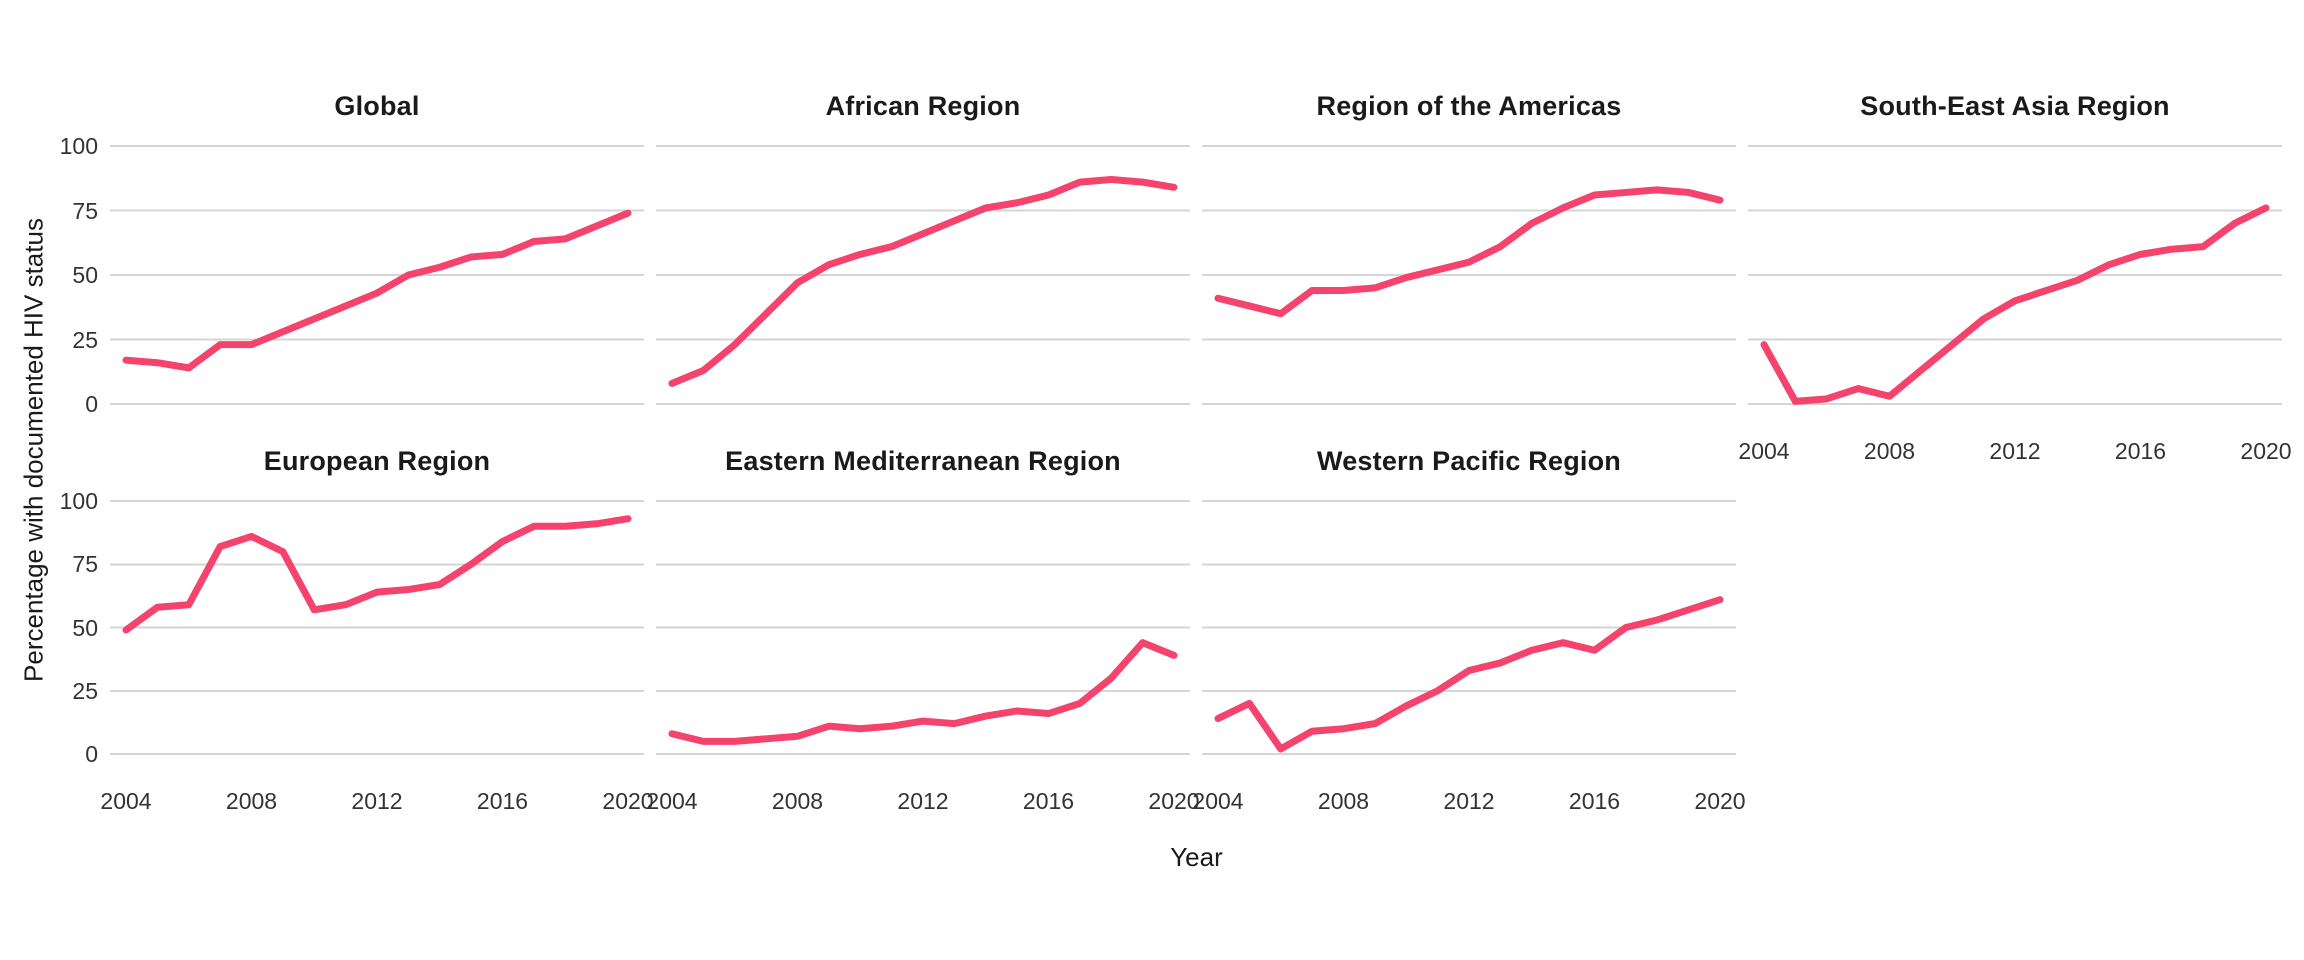 Image resolution: width=2304 pixels, height=960 pixels. I want to click on facet-title: South-East Asia Region, so click(2015, 105).